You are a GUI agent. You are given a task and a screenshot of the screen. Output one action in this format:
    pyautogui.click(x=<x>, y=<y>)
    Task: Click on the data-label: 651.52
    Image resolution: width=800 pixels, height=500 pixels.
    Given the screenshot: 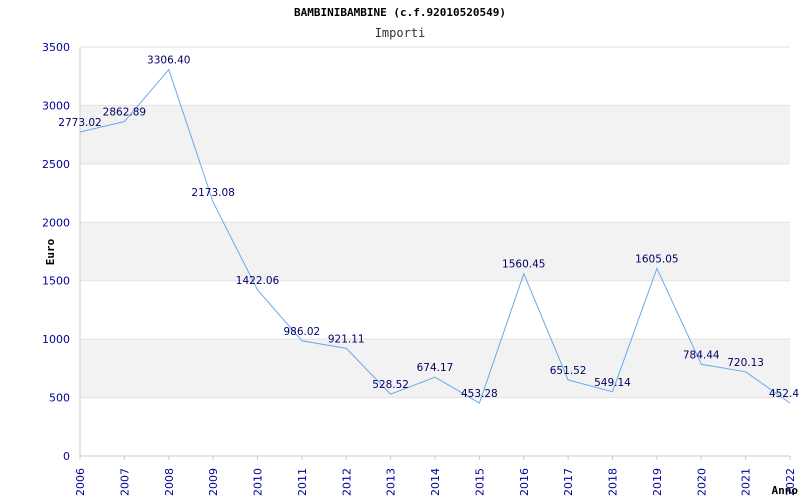 What is the action you would take?
    pyautogui.click(x=568, y=371)
    